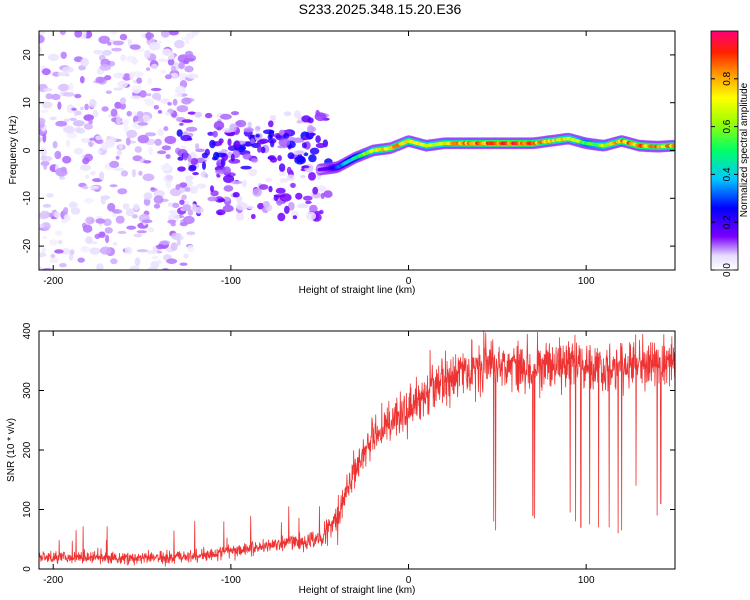 This screenshot has width=750, height=600. What do you see at coordinates (27, 330) in the screenshot?
I see `y-tick-label: 400` at bounding box center [27, 330].